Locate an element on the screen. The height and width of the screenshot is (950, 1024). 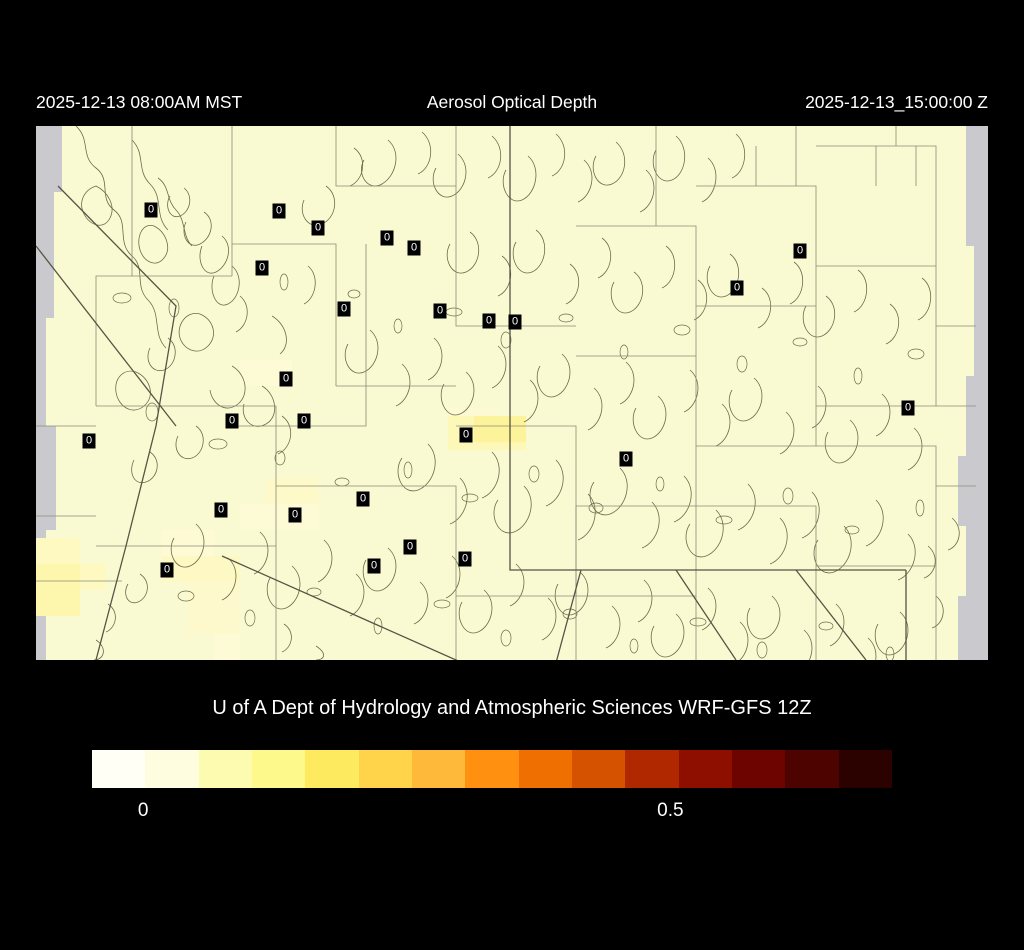
colorbar-tick-label: 0.5 is located at coordinates (670, 810).